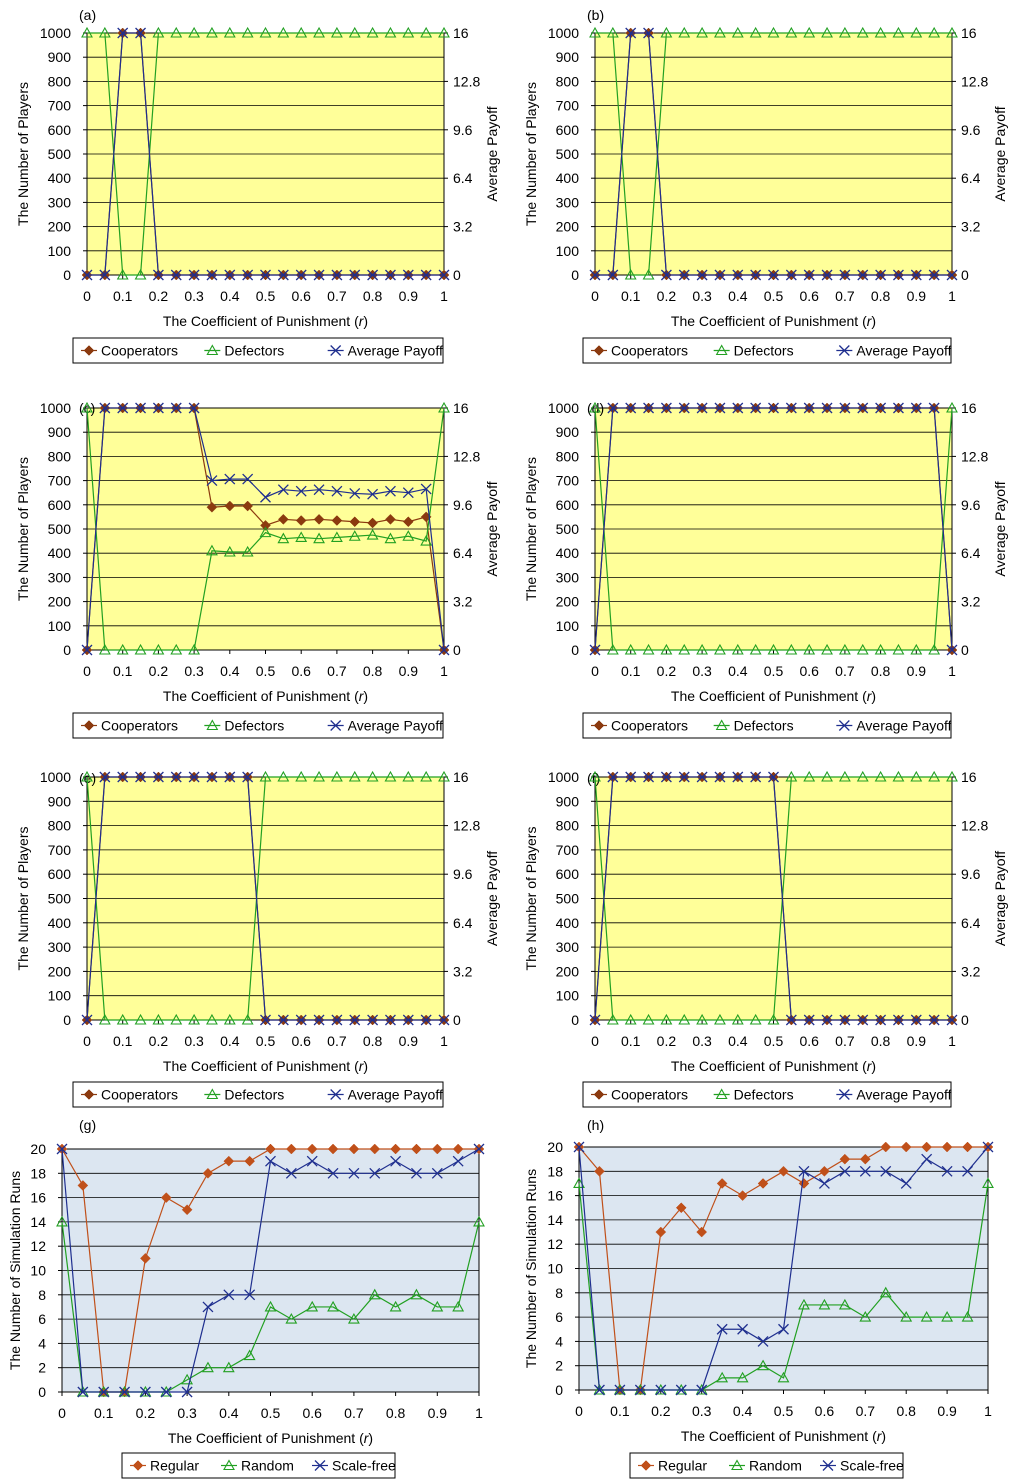 This screenshot has height=1481, width=1018. What do you see at coordinates (721, 350) in the screenshot?
I see `legend-marker-defectors` at bounding box center [721, 350].